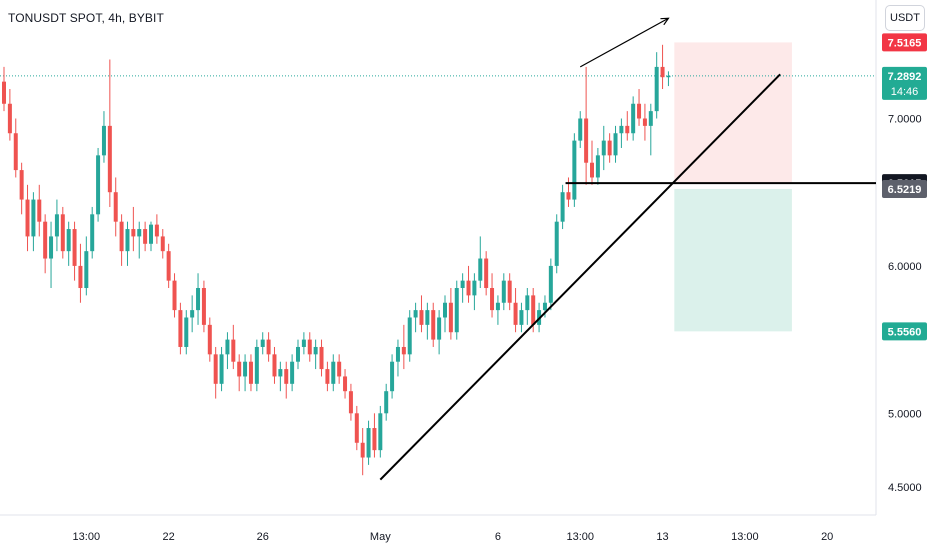 This screenshot has height=555, width=932. What do you see at coordinates (624, 42) in the screenshot?
I see `arrow-line` at bounding box center [624, 42].